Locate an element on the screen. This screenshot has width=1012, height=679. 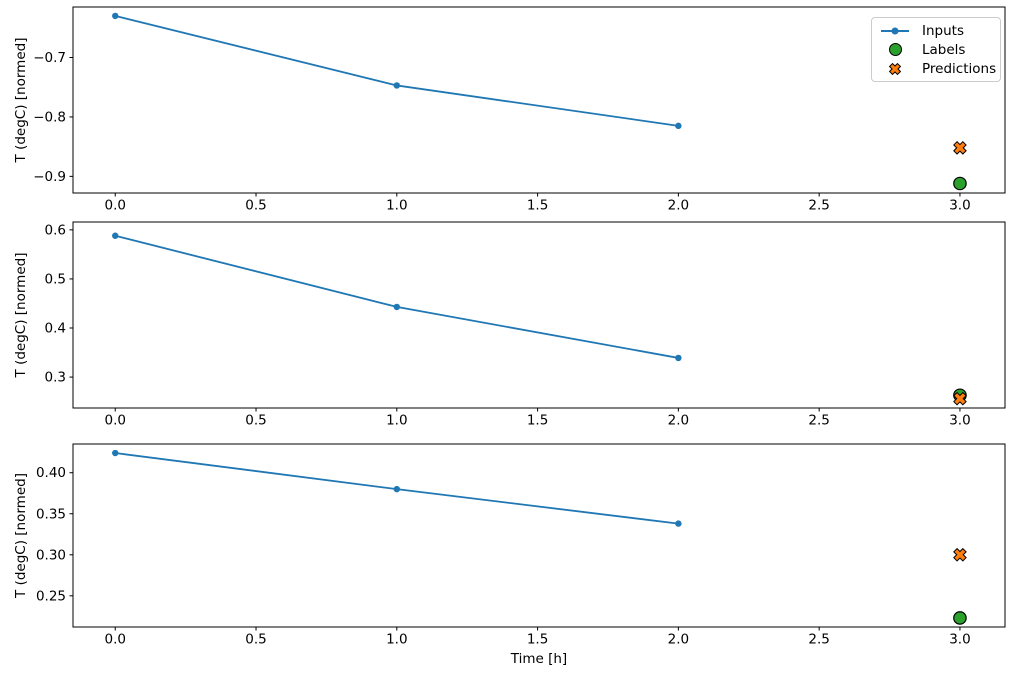
legend-label-inputs: Inputs is located at coordinates (943, 30).